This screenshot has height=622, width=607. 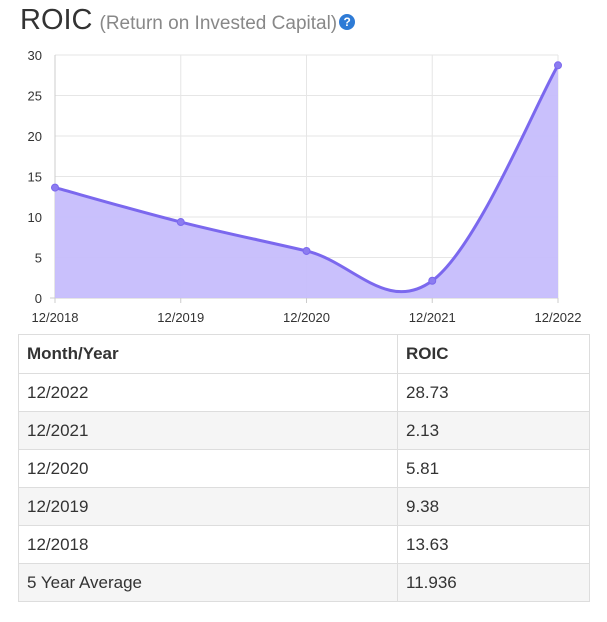 What do you see at coordinates (347, 22) in the screenshot?
I see `question-circle-icon: ?` at bounding box center [347, 22].